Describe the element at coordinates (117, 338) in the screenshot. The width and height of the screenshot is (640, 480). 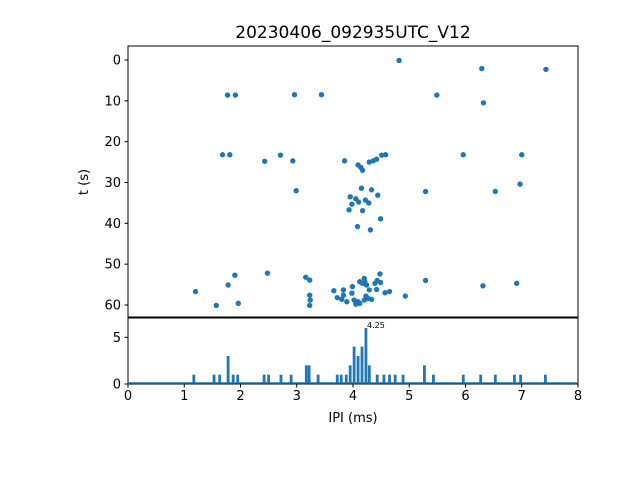
I see `hist-ytick-label: 5` at that location.